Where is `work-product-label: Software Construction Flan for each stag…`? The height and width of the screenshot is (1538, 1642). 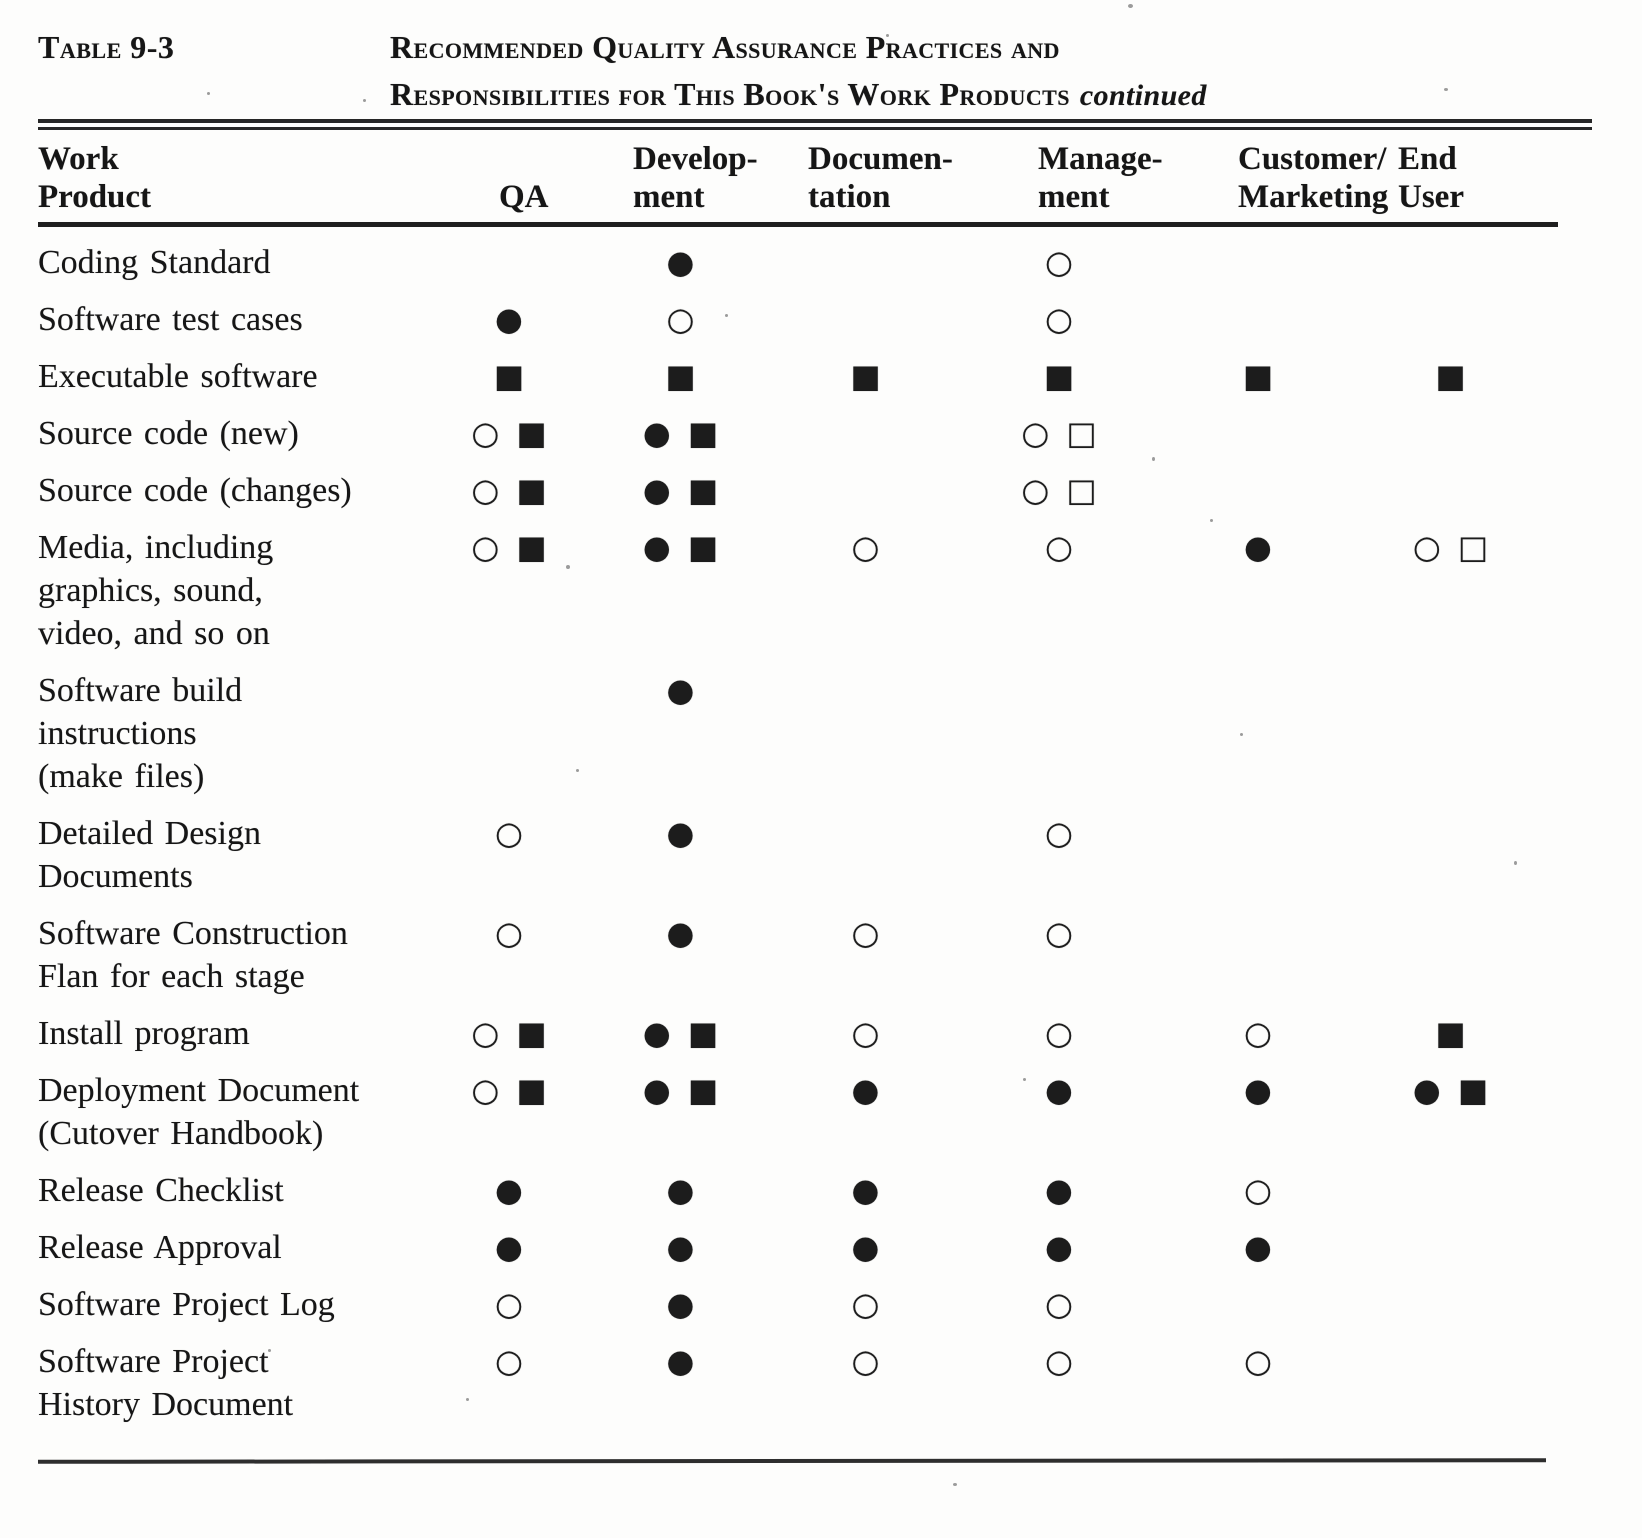
work-product-label: Software Construction Flan for each stag… is located at coordinates (193, 955).